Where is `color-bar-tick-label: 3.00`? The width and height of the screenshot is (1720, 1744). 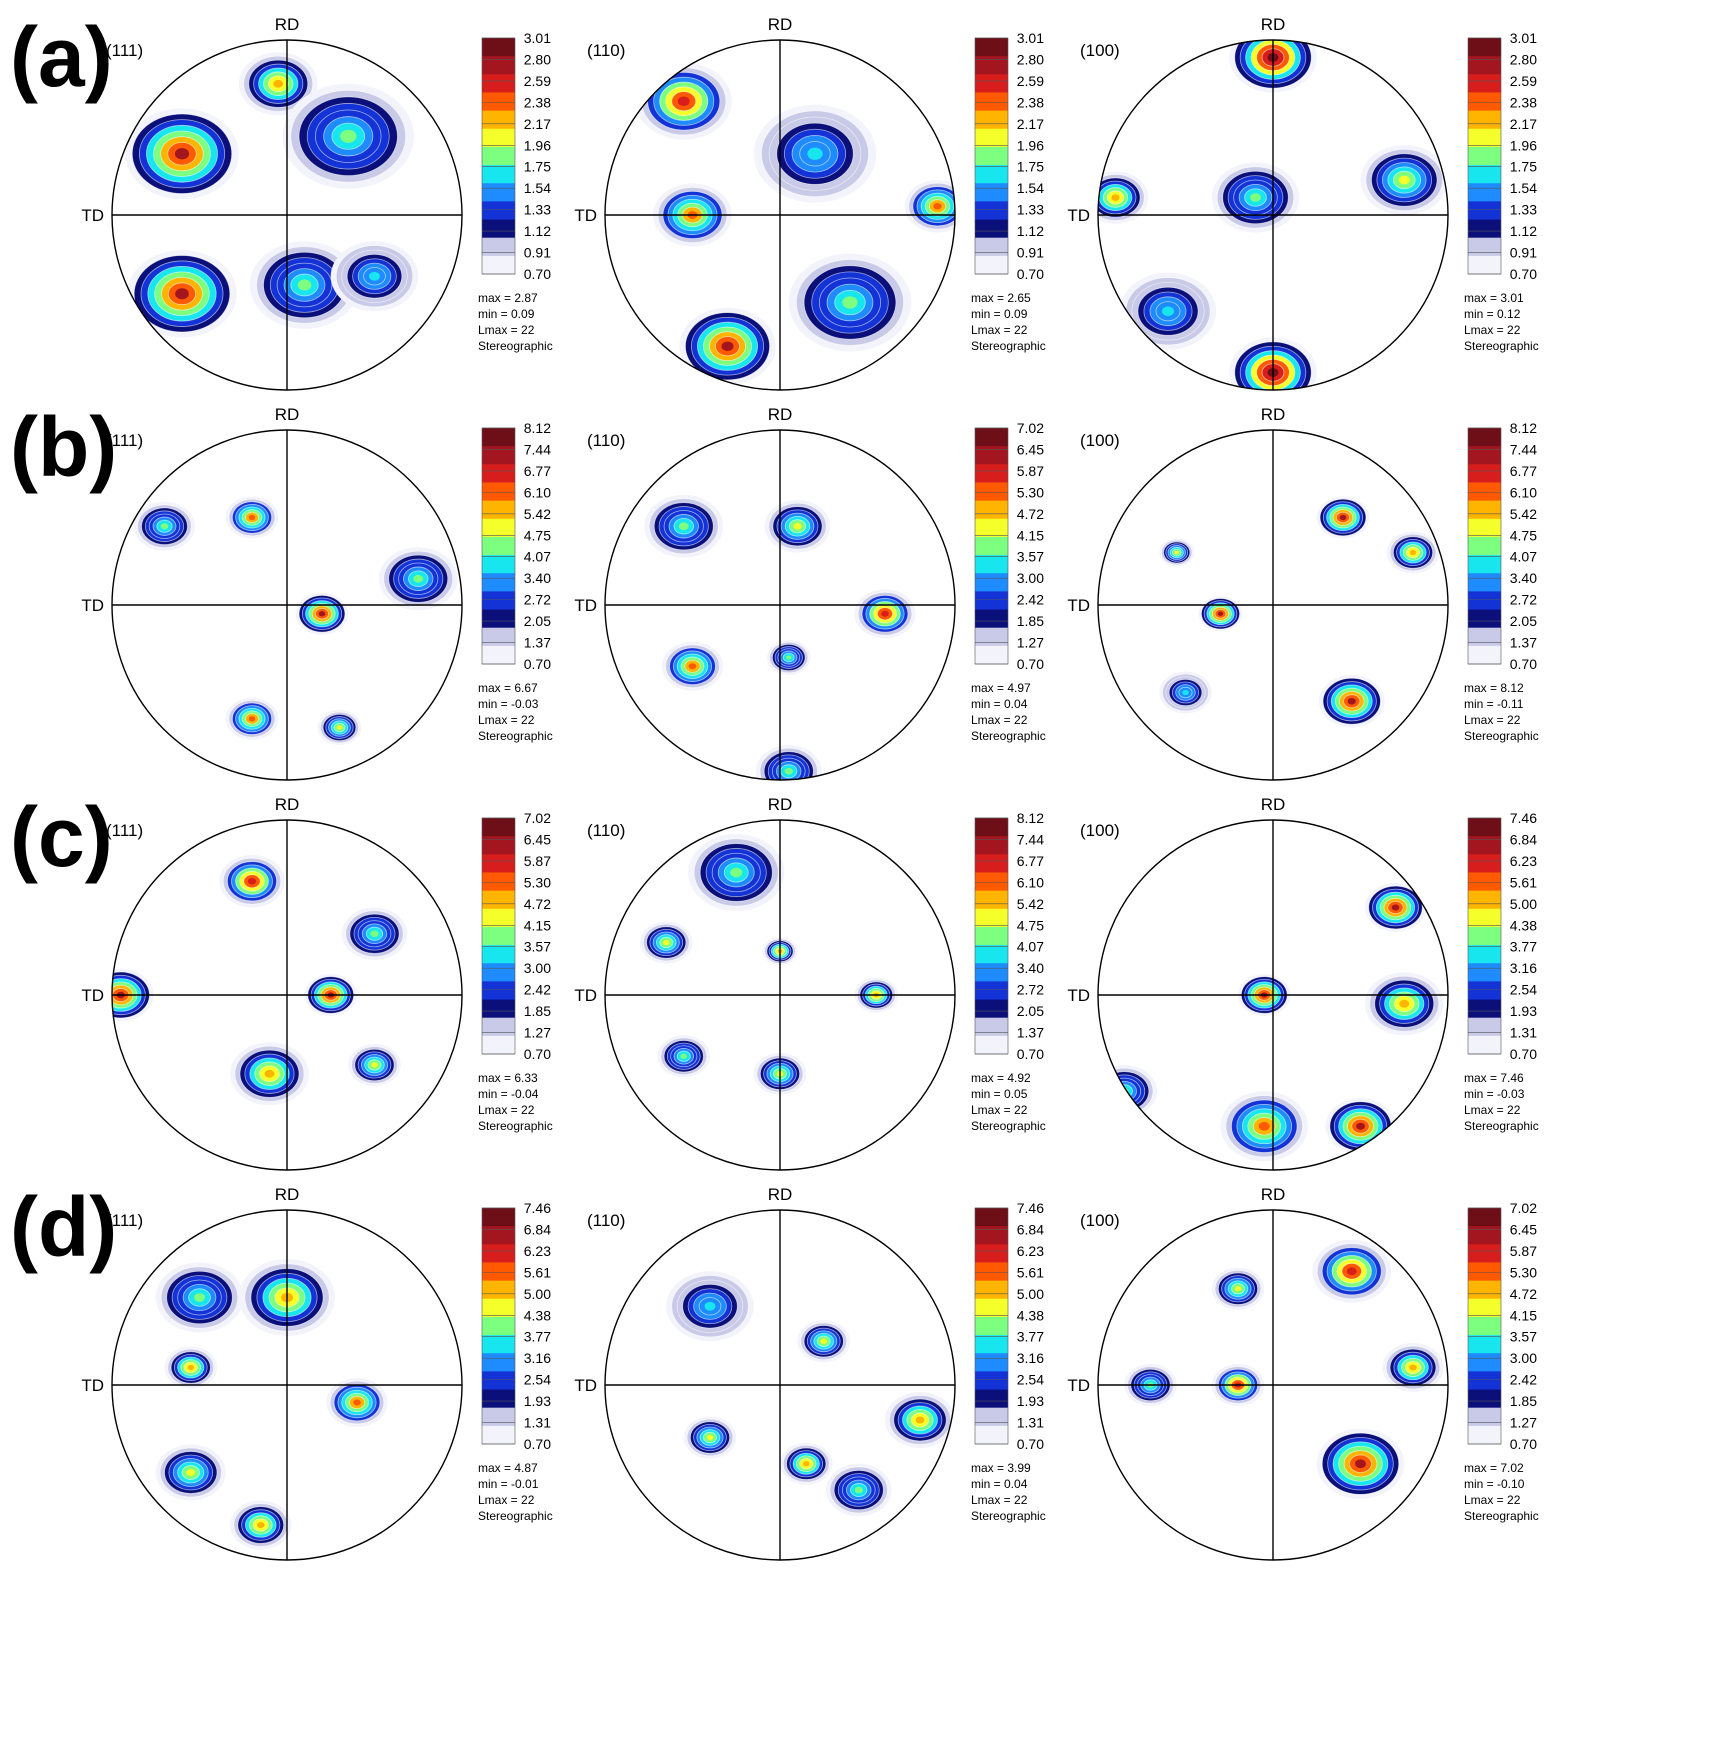 color-bar-tick-label: 3.00 is located at coordinates (1030, 578).